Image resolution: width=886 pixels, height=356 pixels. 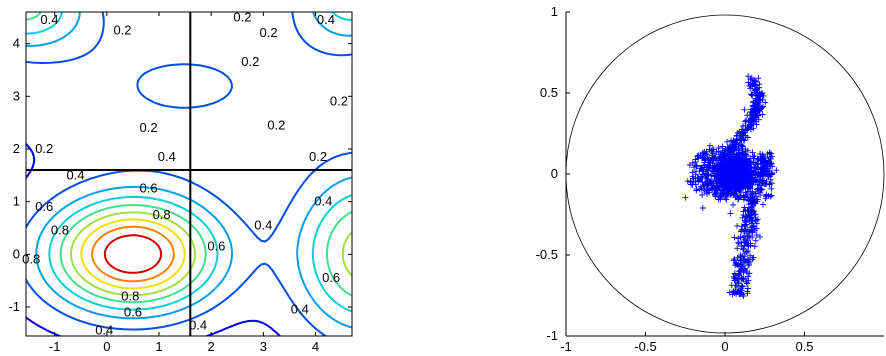 I want to click on y-tick-label: 4, so click(x=16, y=43).